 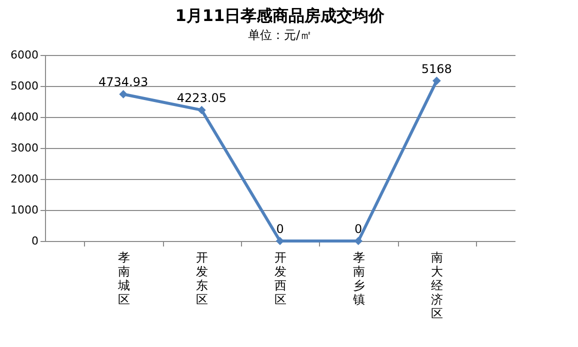 I want to click on chart-title: 1月11日孝感商品房成交均价, so click(x=280, y=15).